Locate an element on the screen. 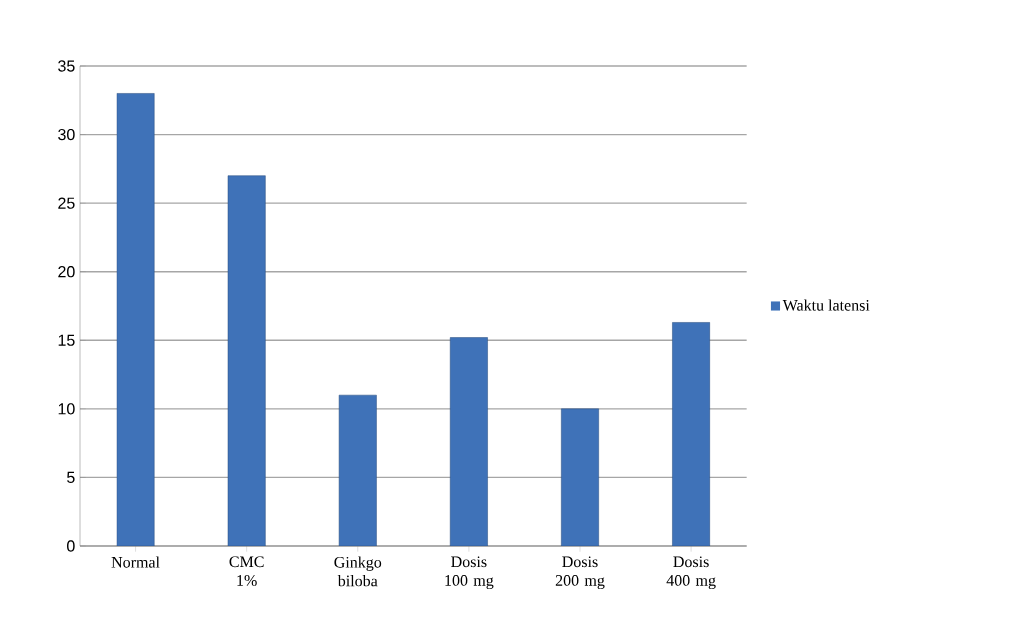 Image resolution: width=1033 pixels, height=626 pixels. x-tick-label: Dosis 200 mg is located at coordinates (580, 573).